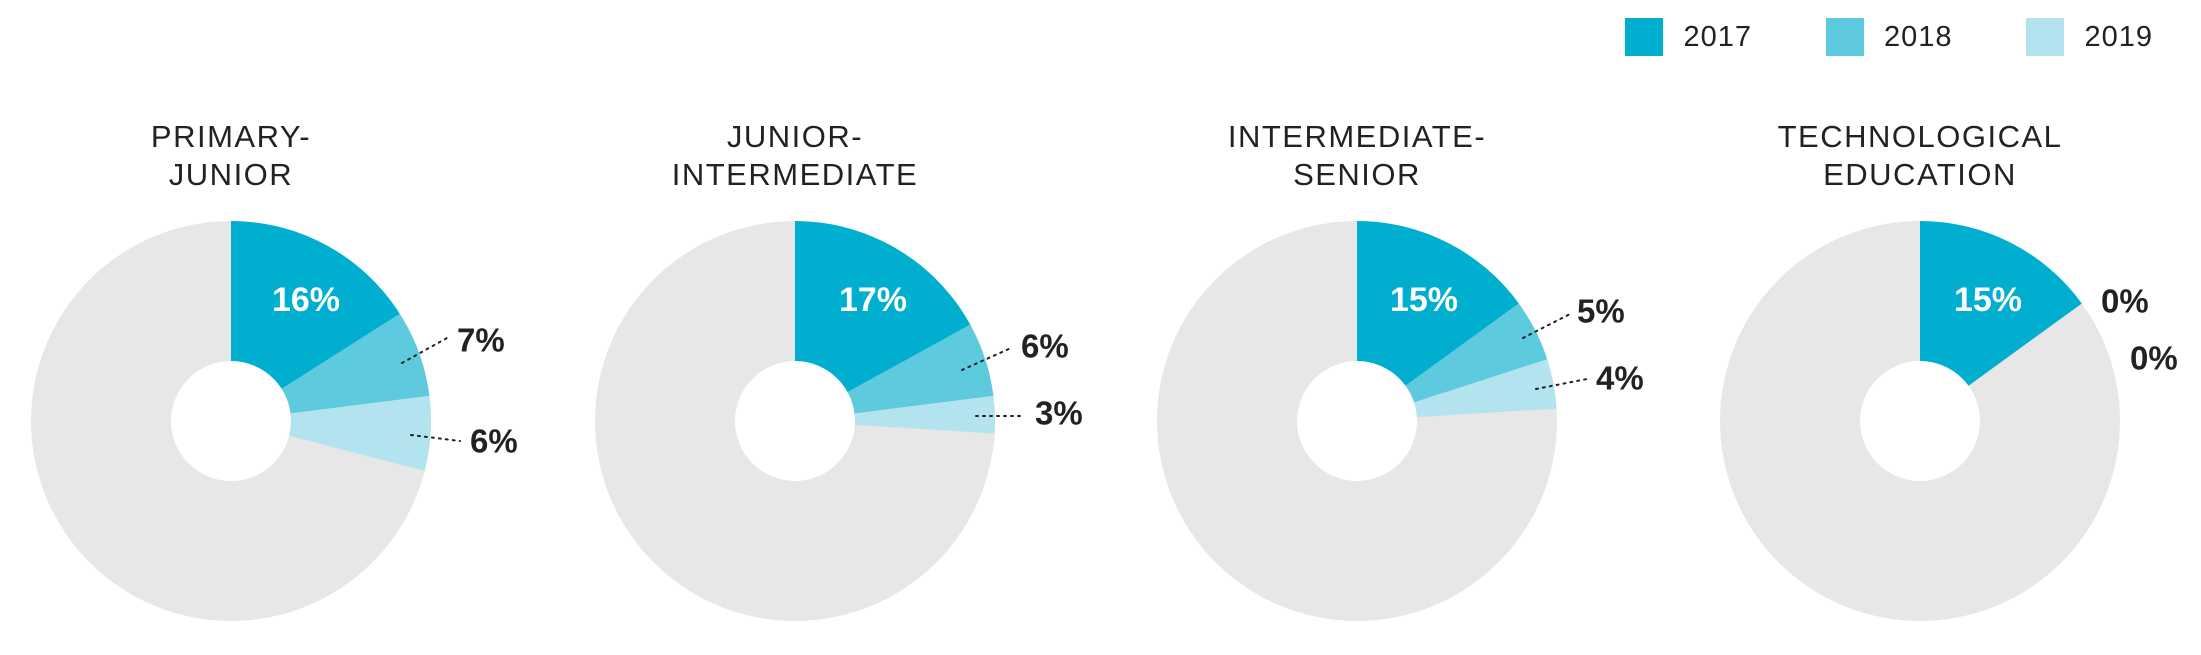  I want to click on data-label-2018: 7%, so click(481, 340).